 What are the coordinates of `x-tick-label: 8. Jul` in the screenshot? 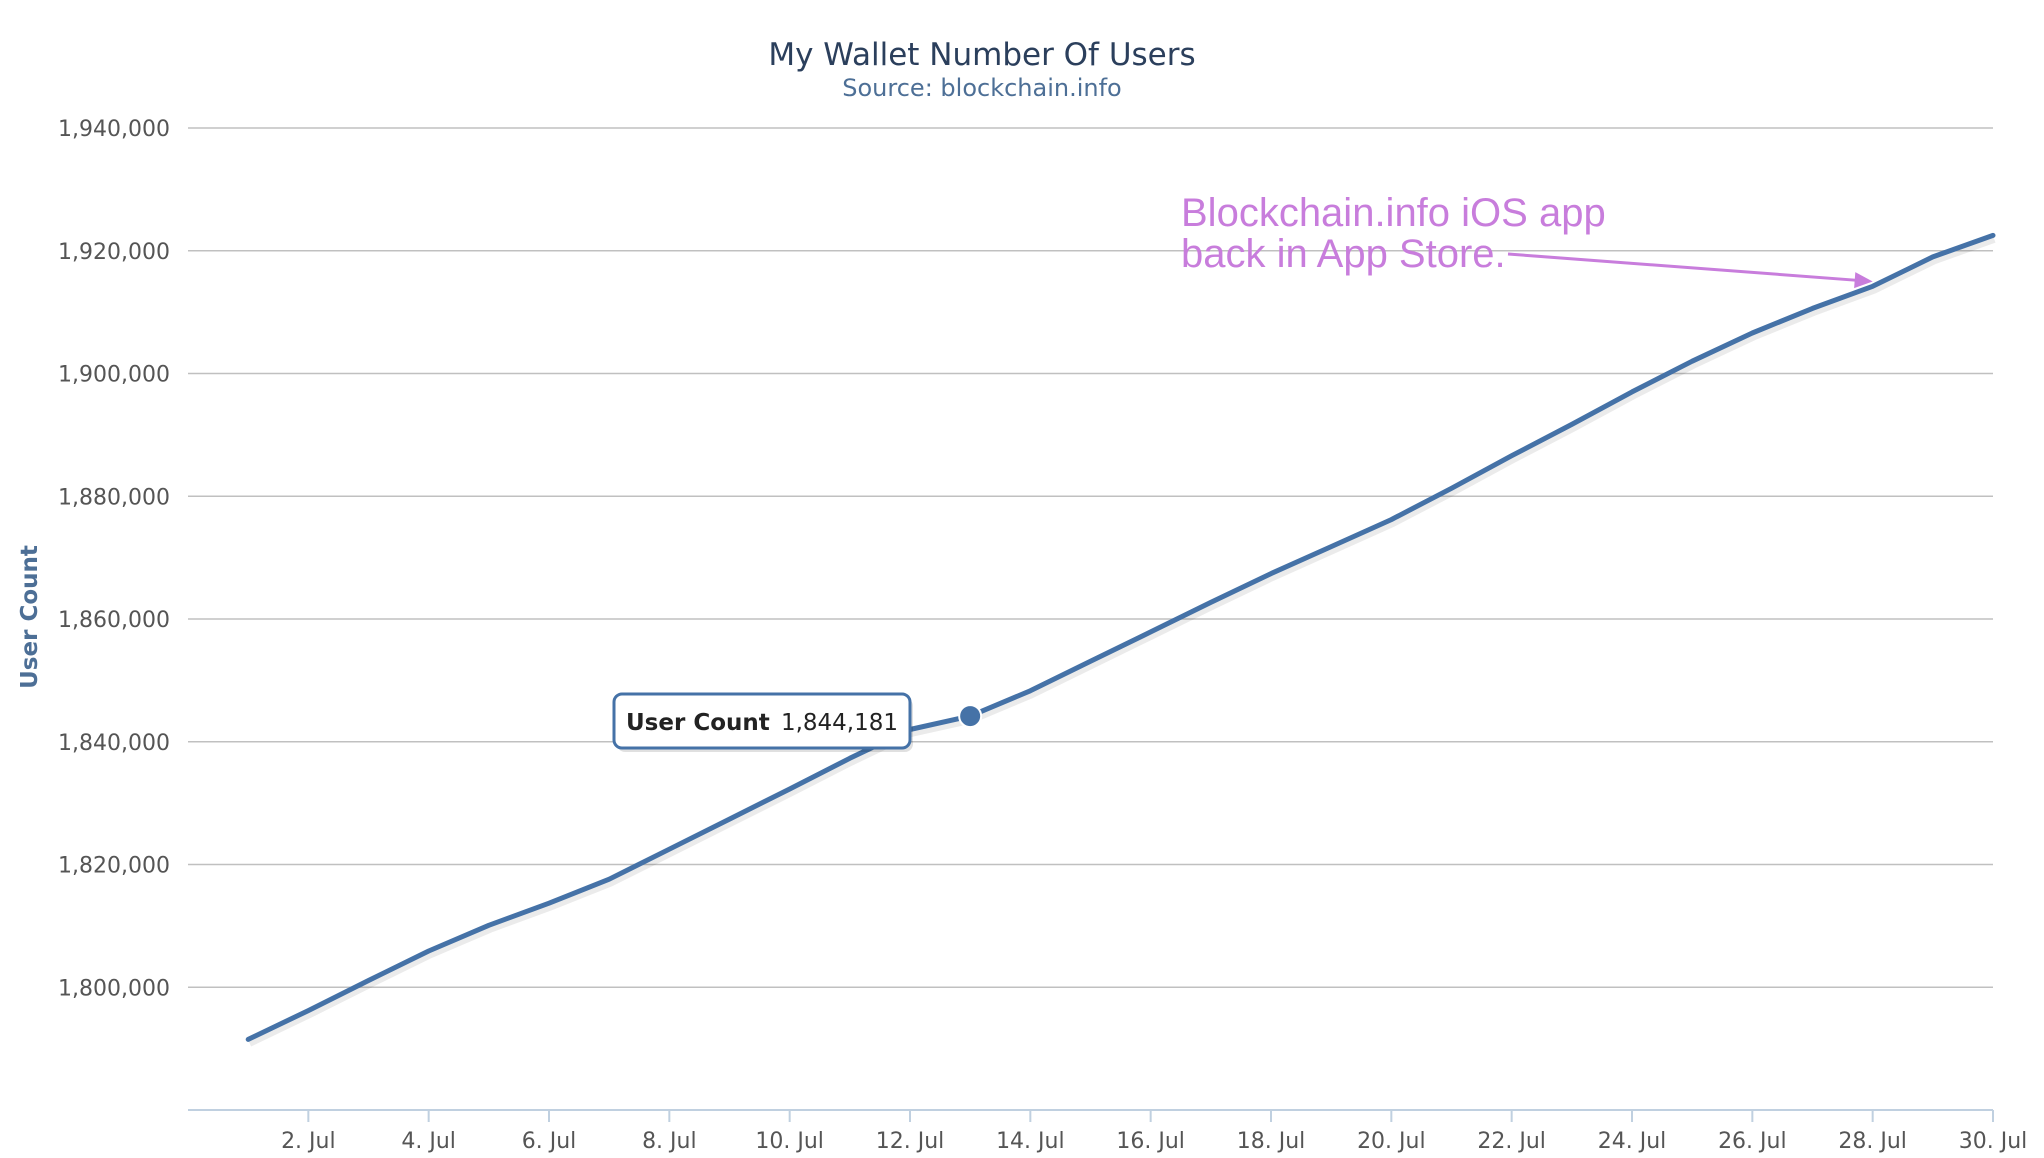 It's located at (669, 1141).